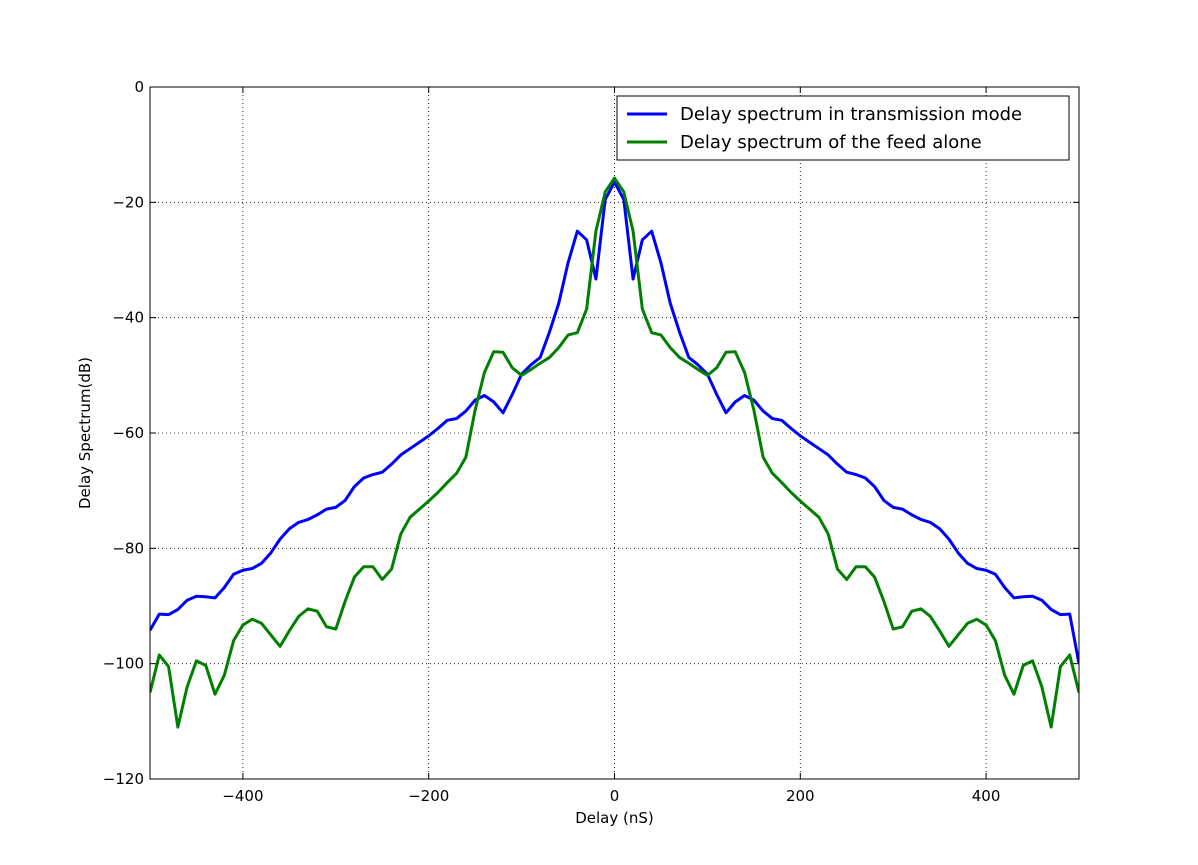 This screenshot has height=865, width=1198. Describe the element at coordinates (128, 318) in the screenshot. I see `y-tick-label: −40` at that location.